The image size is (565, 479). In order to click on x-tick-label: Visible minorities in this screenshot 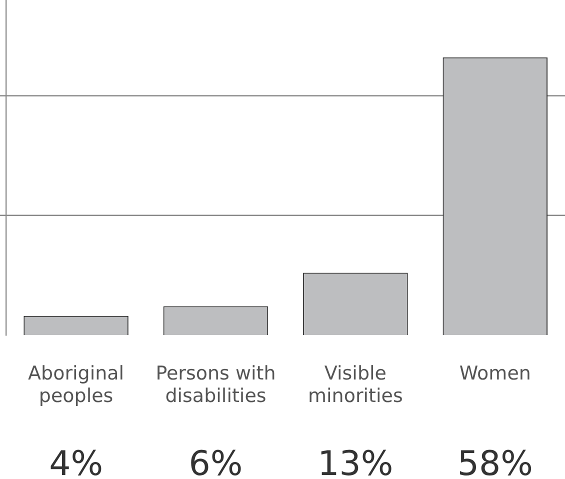, I will do `click(355, 385)`.